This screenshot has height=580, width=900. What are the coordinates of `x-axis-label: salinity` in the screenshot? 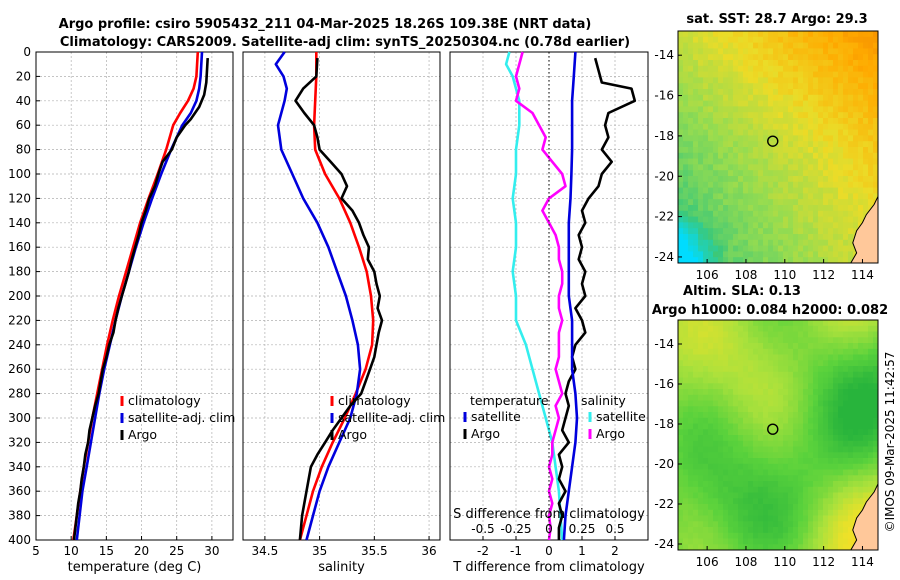 It's located at (341, 567).